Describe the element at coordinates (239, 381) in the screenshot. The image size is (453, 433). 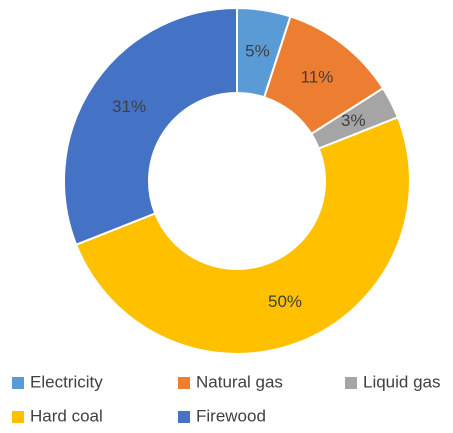
I see `legend-label: Natural gas` at that location.